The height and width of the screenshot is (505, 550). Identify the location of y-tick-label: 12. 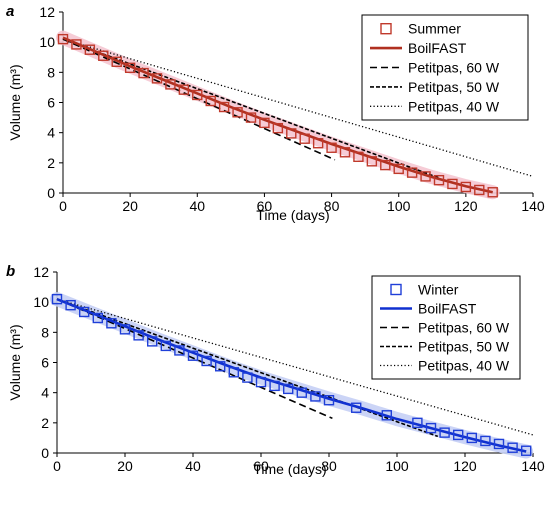
(47, 12).